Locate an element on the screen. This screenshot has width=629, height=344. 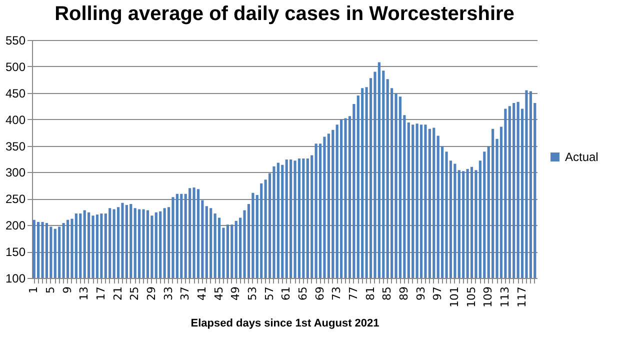
y-tick-label: 200 is located at coordinates (15, 225).